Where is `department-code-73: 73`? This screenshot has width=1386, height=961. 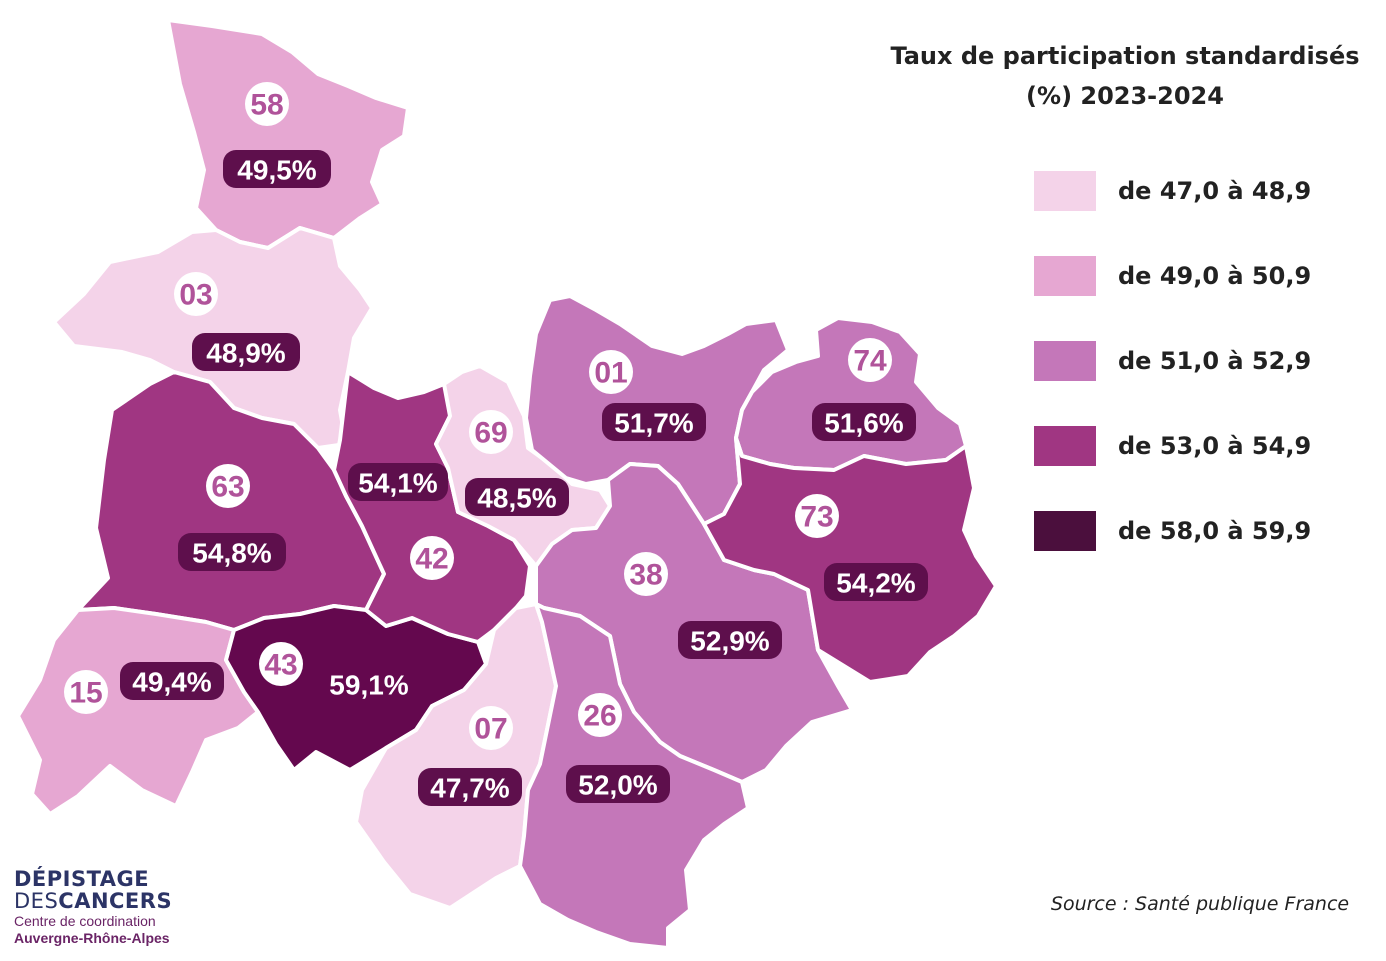 department-code-73: 73 is located at coordinates (816, 517).